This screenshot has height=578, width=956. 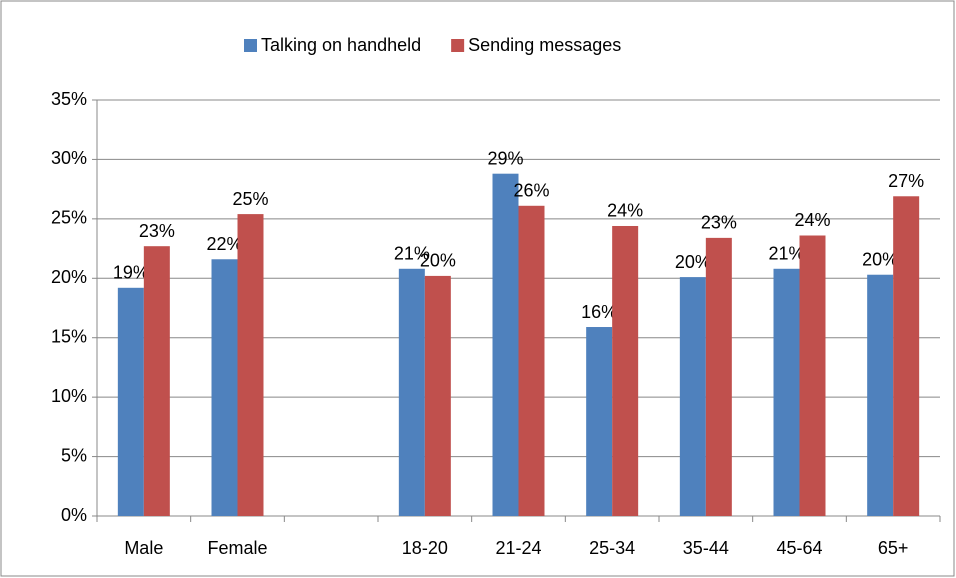 What do you see at coordinates (518, 548) in the screenshot?
I see `x-tick-label: 21-24` at bounding box center [518, 548].